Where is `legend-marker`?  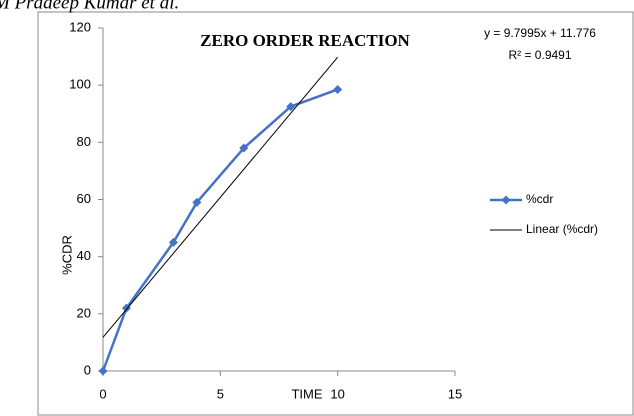 legend-marker is located at coordinates (506, 200).